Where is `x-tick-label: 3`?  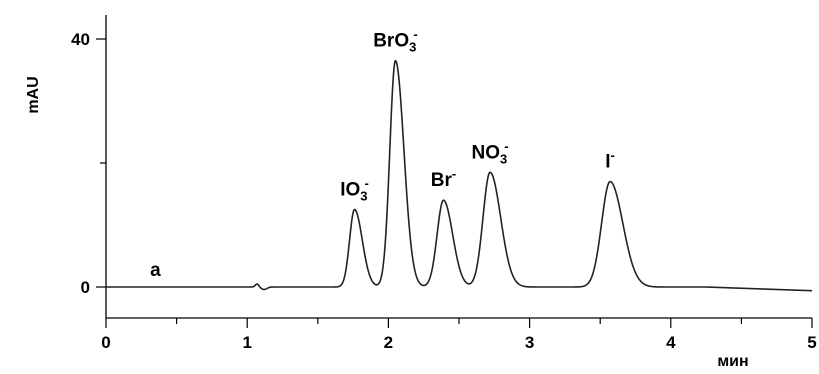 x-tick-label: 3 is located at coordinates (529, 342).